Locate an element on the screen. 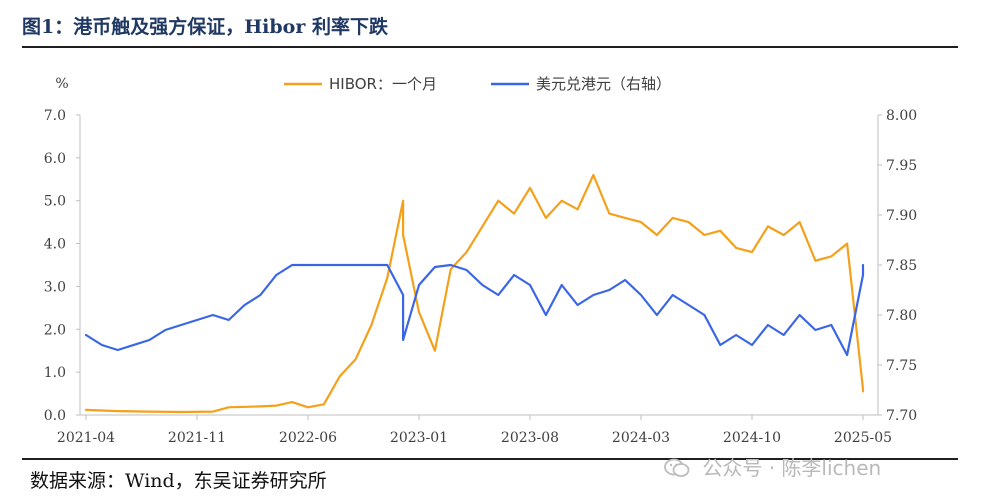  legend-hibor-label: HIBOR：一个月 is located at coordinates (383, 84).